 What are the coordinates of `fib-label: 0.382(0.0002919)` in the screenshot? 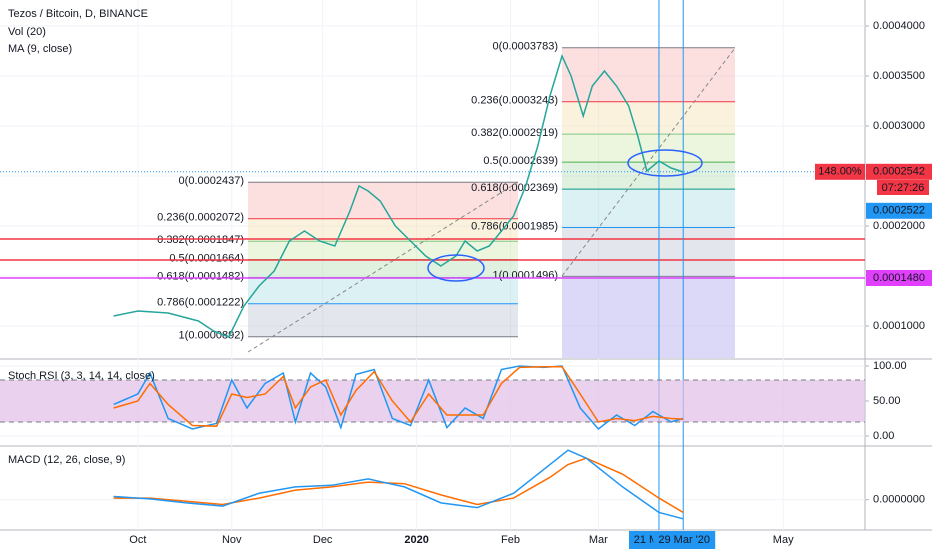 It's located at (514, 133).